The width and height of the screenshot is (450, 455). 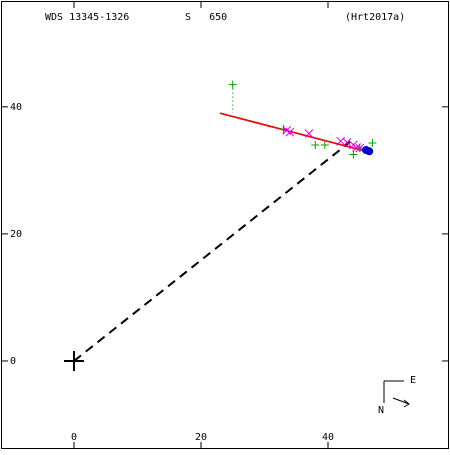 What do you see at coordinates (13, 361) in the screenshot?
I see `y-tick-label: 0` at bounding box center [13, 361].